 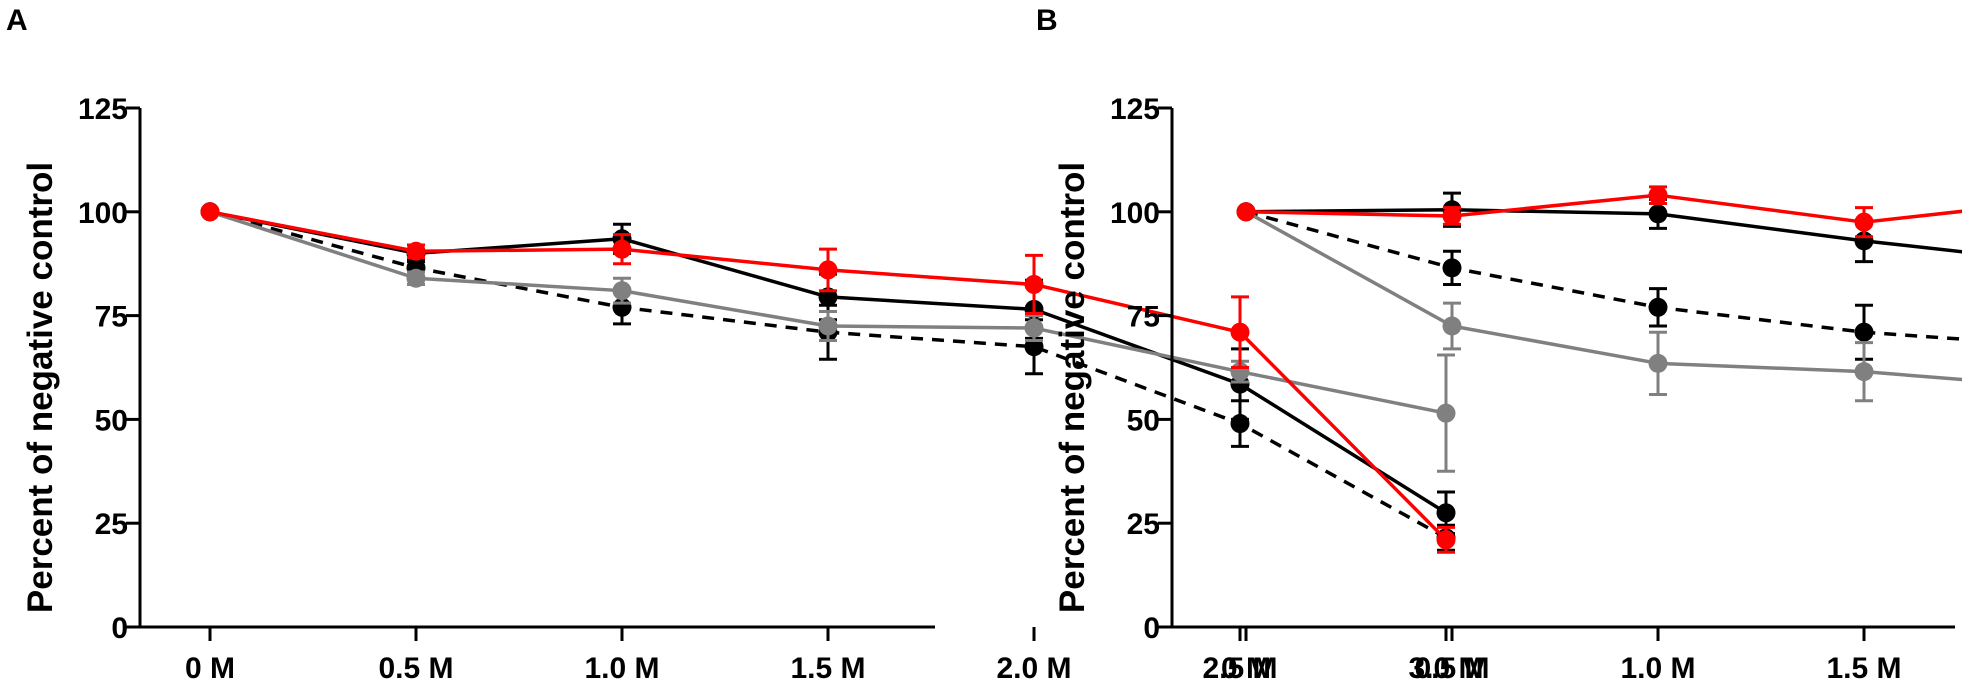 I want to click on chart1-y-tick-label-50: 50, so click(x=1143, y=420).